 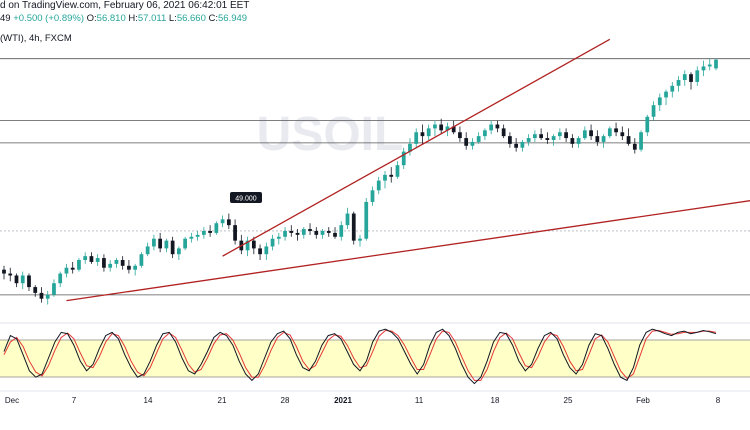 I want to click on symbol-label: (WTI), 4h, FXCM, so click(x=36, y=38).